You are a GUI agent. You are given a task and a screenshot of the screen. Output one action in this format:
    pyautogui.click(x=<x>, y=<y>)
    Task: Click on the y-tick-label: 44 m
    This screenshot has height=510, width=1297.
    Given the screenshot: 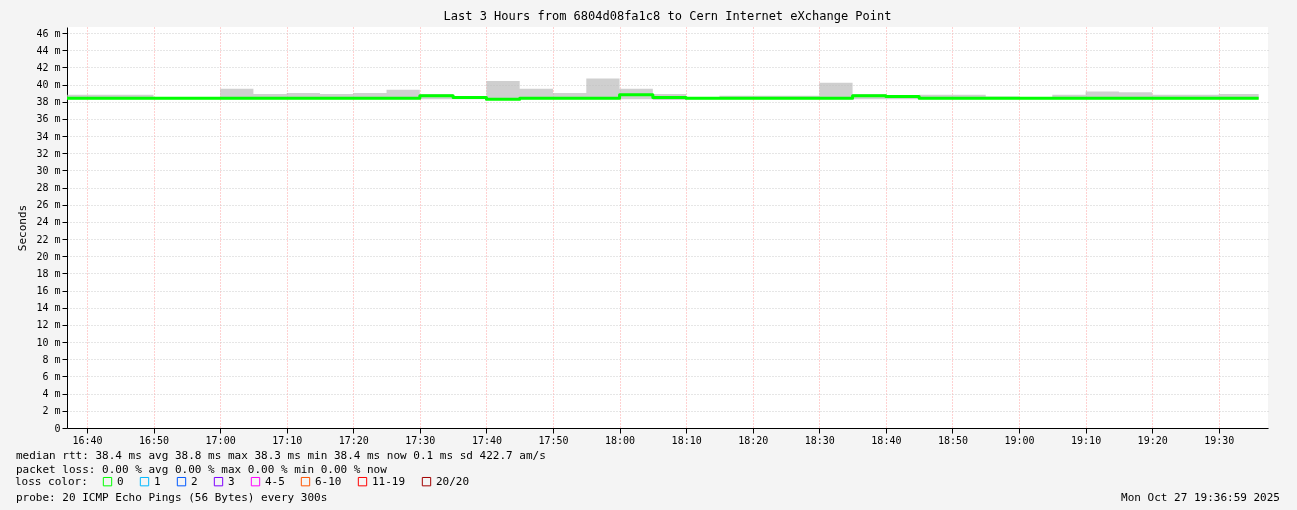 What is the action you would take?
    pyautogui.click(x=48, y=50)
    